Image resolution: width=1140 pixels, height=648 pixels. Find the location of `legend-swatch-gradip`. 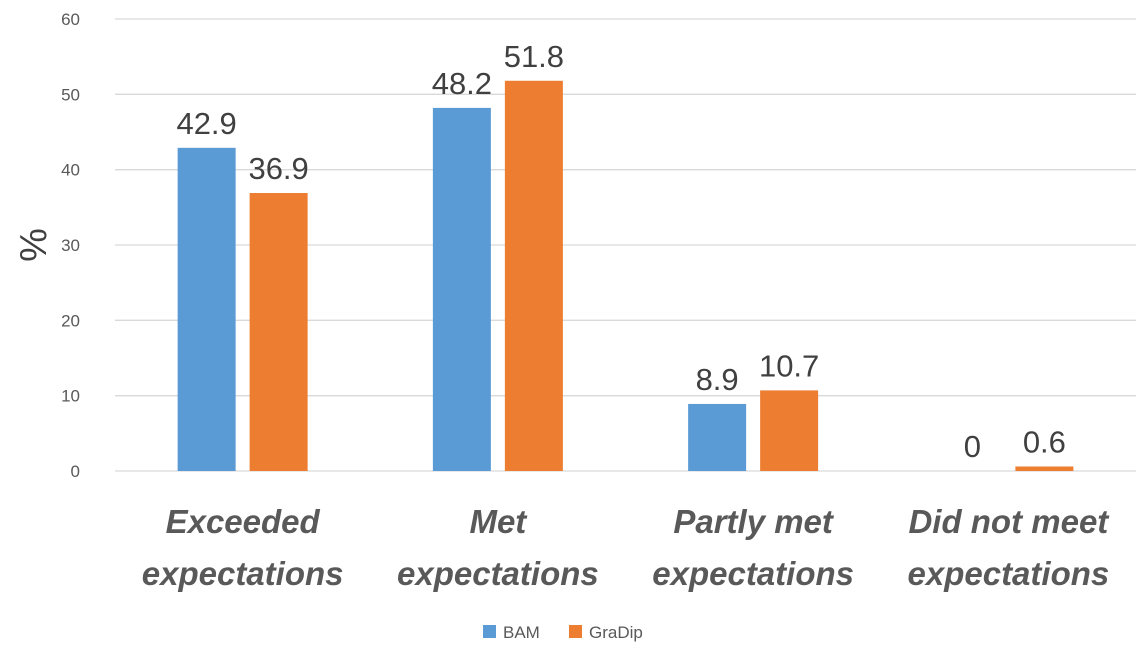

legend-swatch-gradip is located at coordinates (575, 631).